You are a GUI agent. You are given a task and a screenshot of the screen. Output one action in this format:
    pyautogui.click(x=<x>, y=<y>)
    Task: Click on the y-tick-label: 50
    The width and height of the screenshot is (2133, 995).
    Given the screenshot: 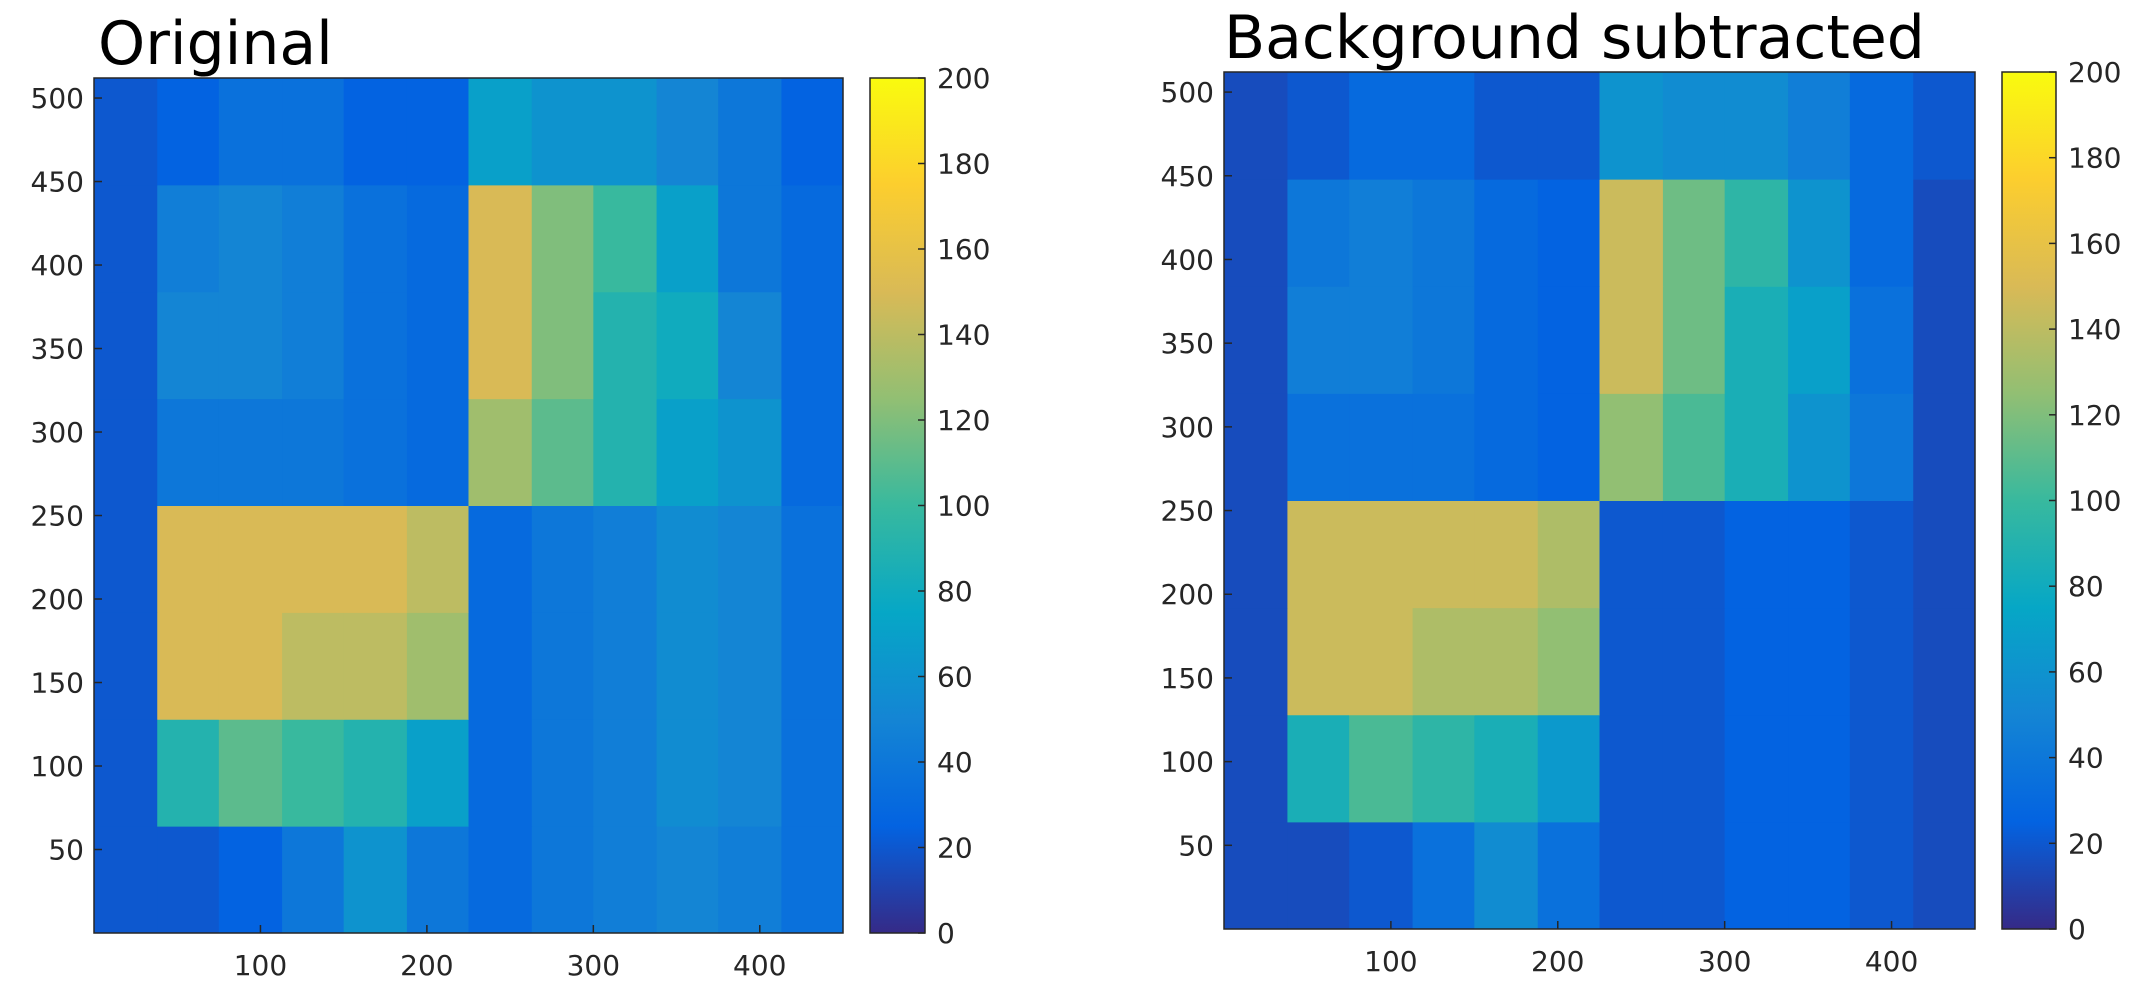 What is the action you would take?
    pyautogui.click(x=66, y=850)
    